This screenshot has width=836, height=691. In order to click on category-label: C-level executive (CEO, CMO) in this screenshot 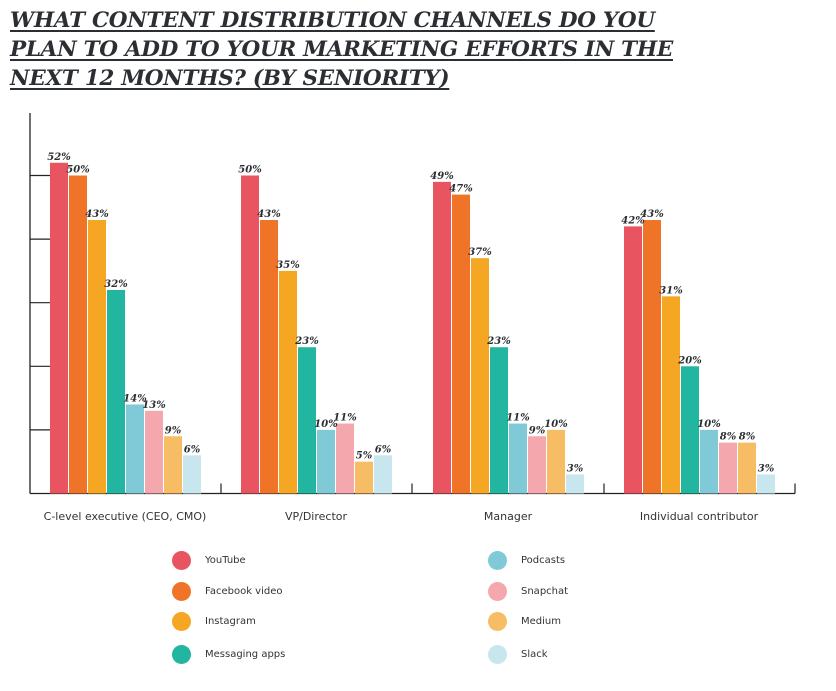, I will do `click(125, 516)`.